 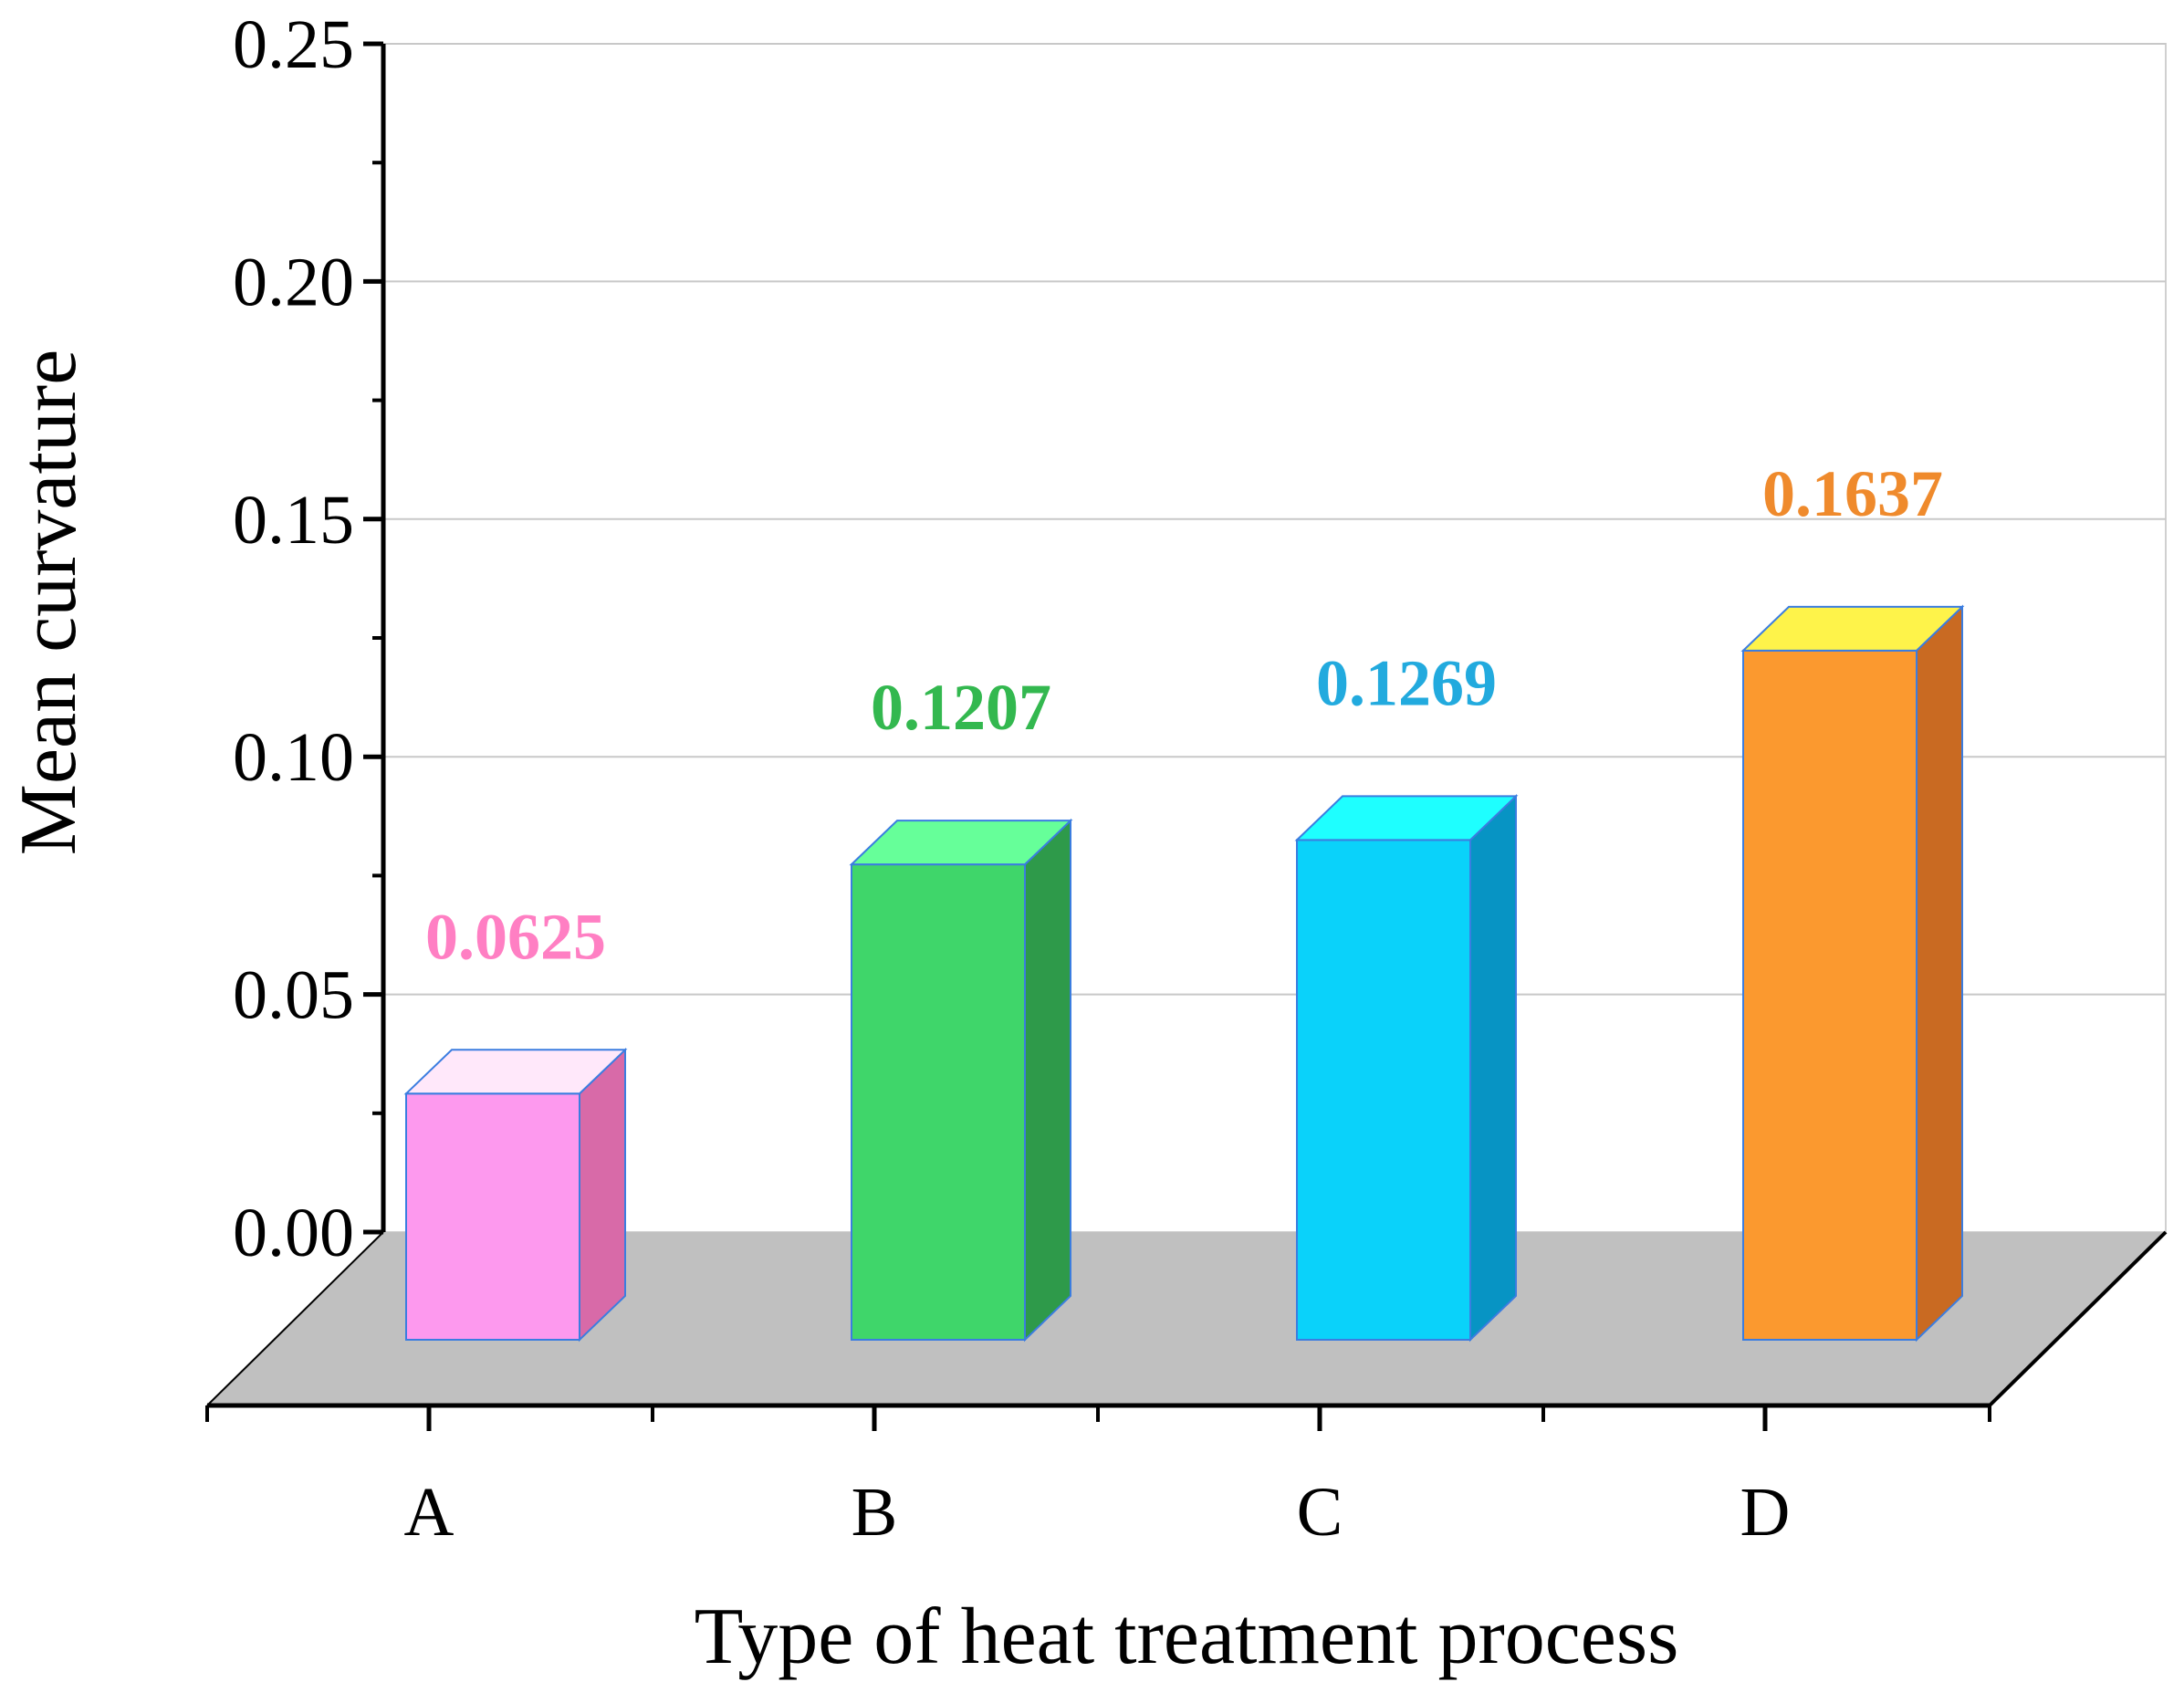 I want to click on bar-c, so click(x=1407, y=1068).